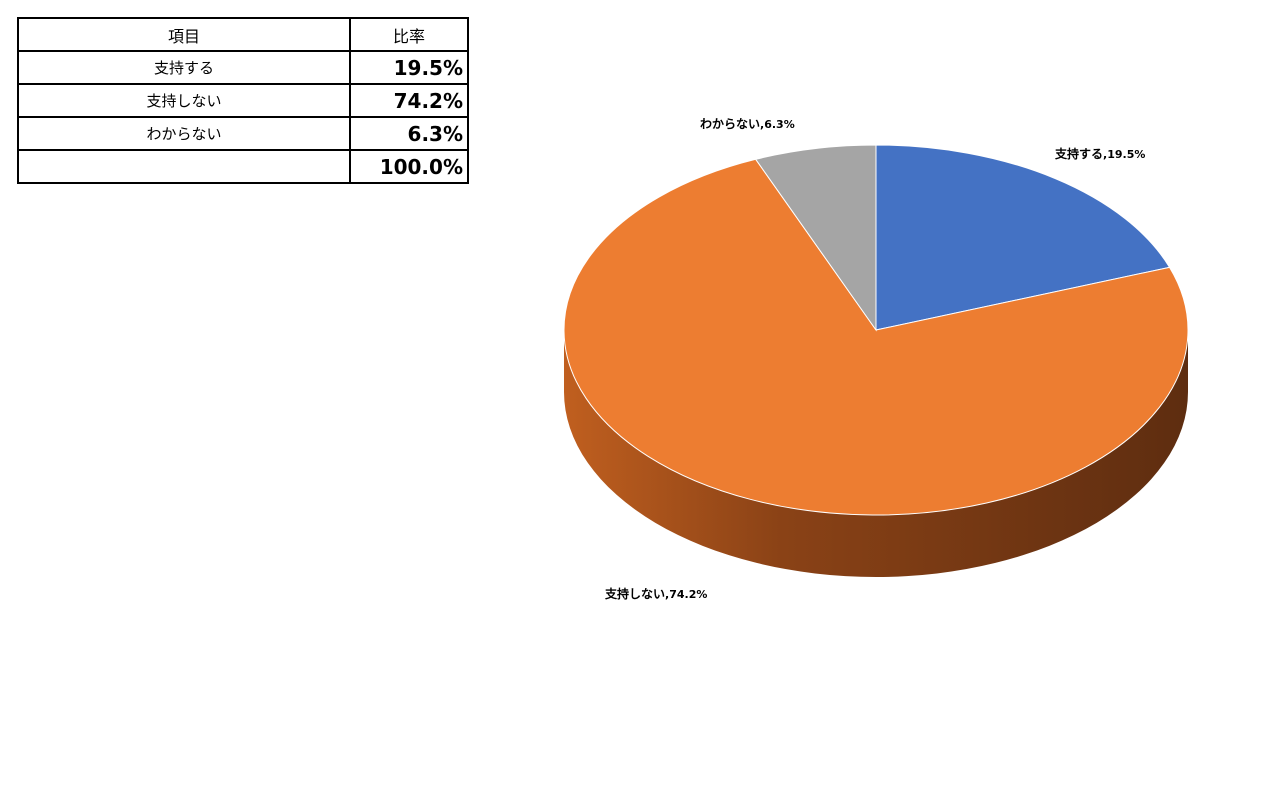 The image size is (1280, 800). I want to click on label-category: 支持しない, so click(634, 593).